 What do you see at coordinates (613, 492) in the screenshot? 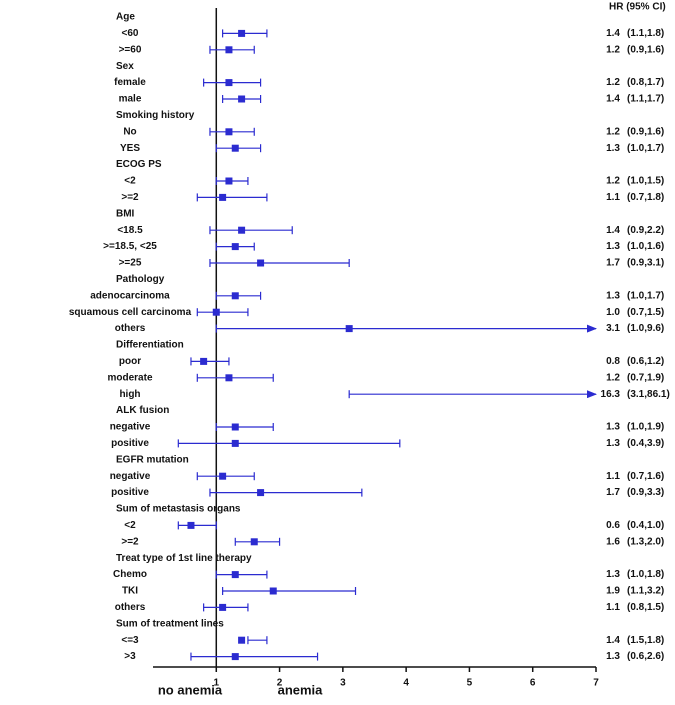
I see `hr-label: 1.7` at bounding box center [613, 492].